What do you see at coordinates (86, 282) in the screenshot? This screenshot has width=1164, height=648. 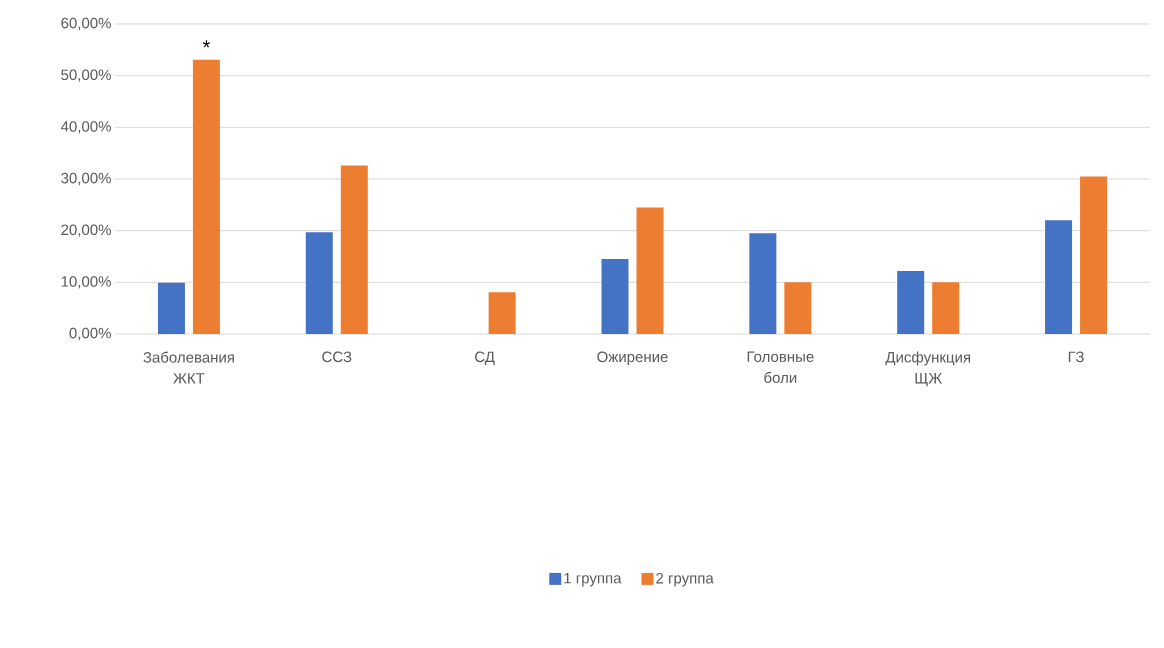 I see `y-tick-label: 10,00%` at bounding box center [86, 282].